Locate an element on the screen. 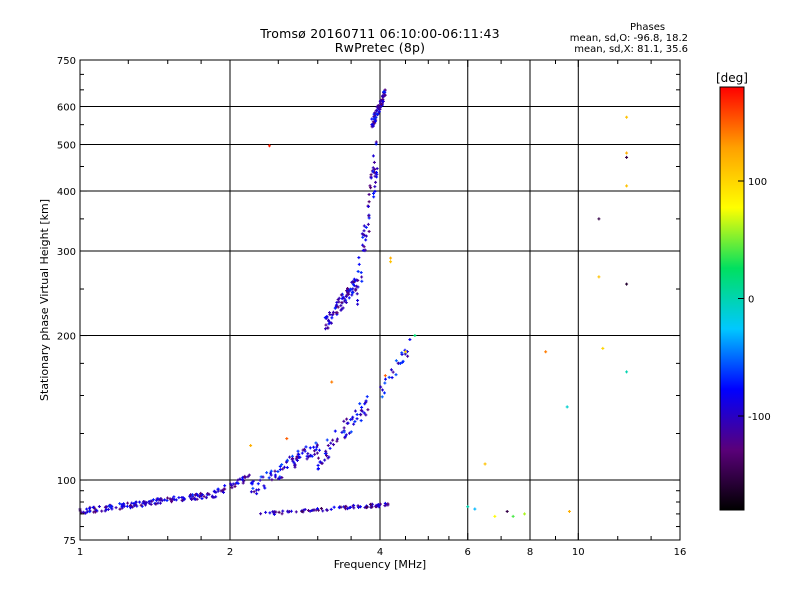  x-tick-label: 6 is located at coordinates (468, 552).